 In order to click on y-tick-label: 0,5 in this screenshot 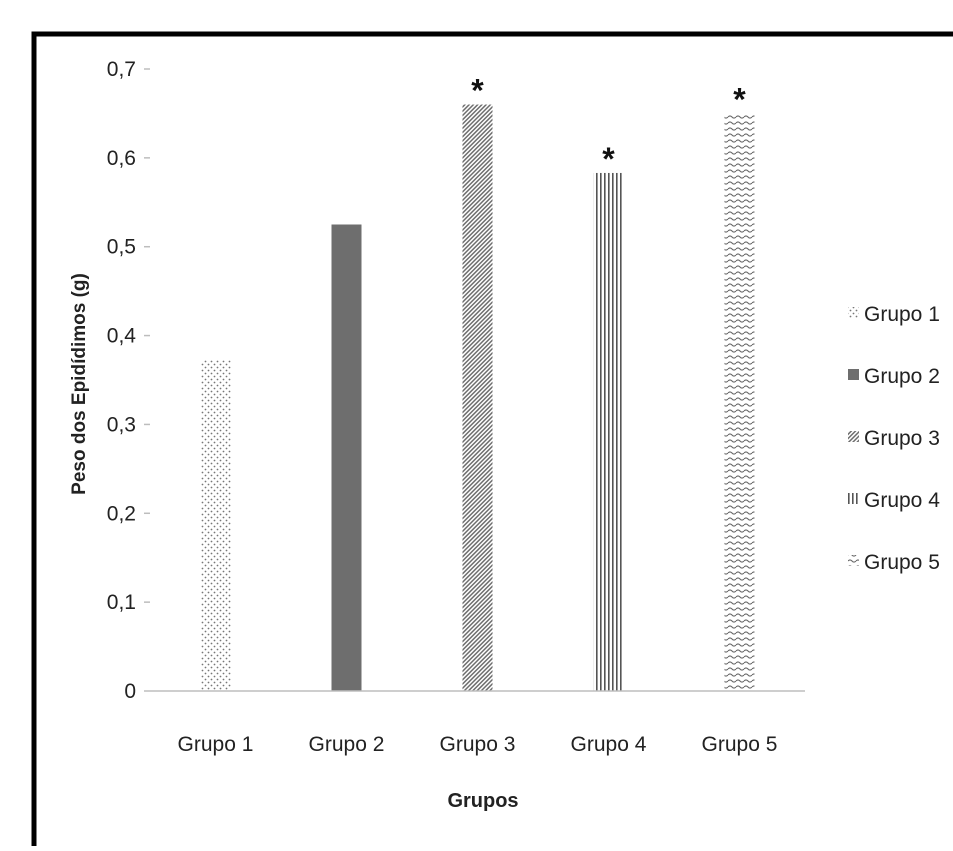, I will do `click(121, 247)`.